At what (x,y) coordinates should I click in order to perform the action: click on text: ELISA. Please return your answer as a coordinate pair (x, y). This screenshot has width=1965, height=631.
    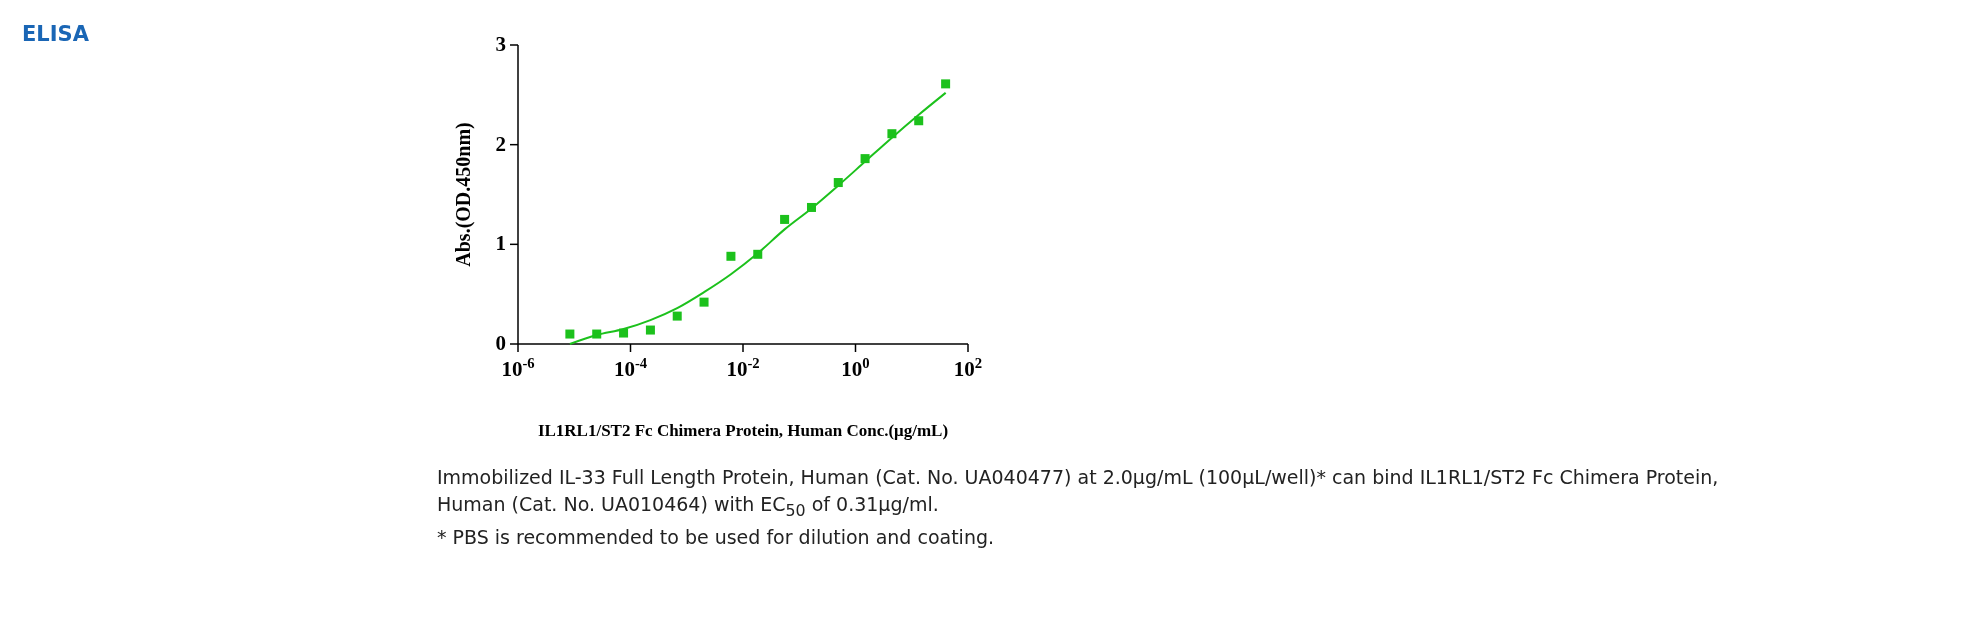
    Looking at the image, I should click on (55, 34).